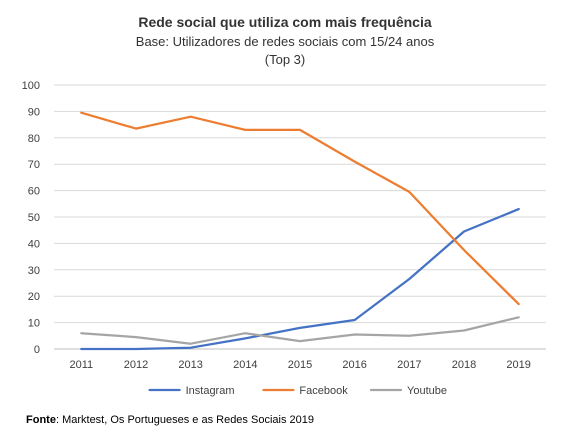 The image size is (570, 439). I want to click on legend: Instagram Facebook Youtube, so click(297, 391).